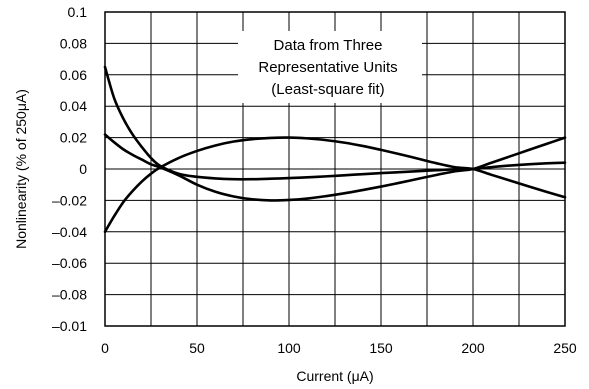 The height and width of the screenshot is (389, 589). Describe the element at coordinates (473, 348) in the screenshot. I see `x-tick-label: 200` at that location.